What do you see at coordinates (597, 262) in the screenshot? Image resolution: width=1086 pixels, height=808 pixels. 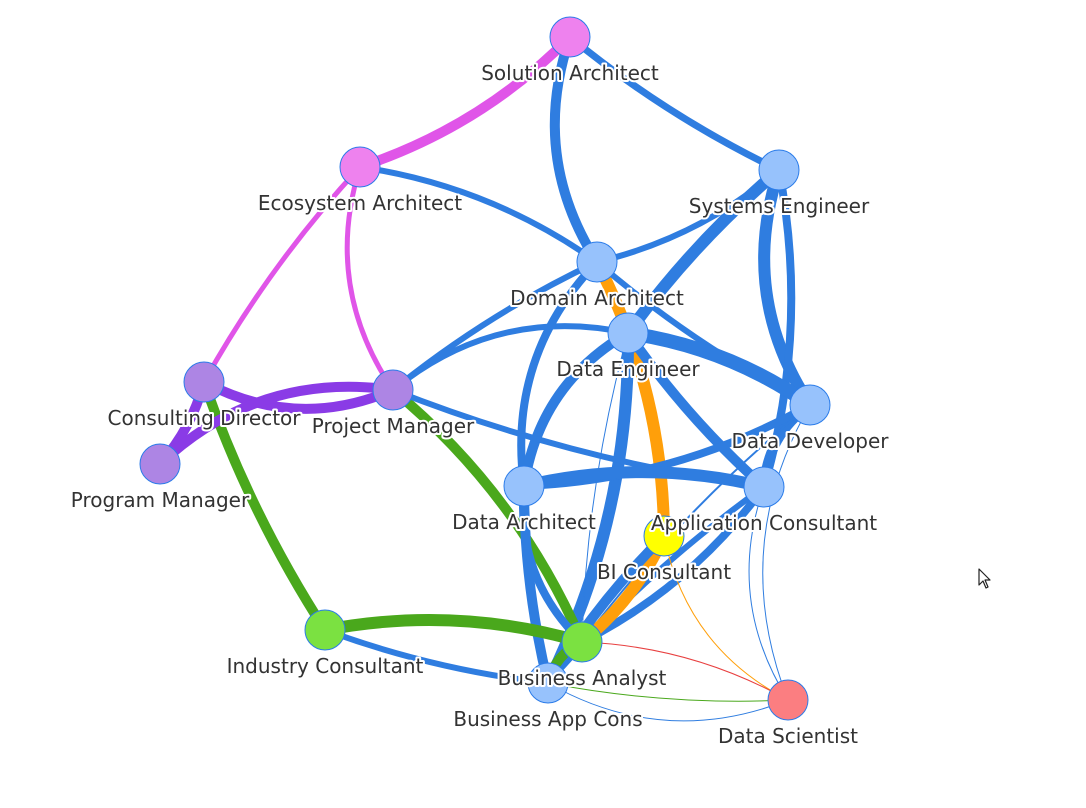 I see `node-domain-architect` at bounding box center [597, 262].